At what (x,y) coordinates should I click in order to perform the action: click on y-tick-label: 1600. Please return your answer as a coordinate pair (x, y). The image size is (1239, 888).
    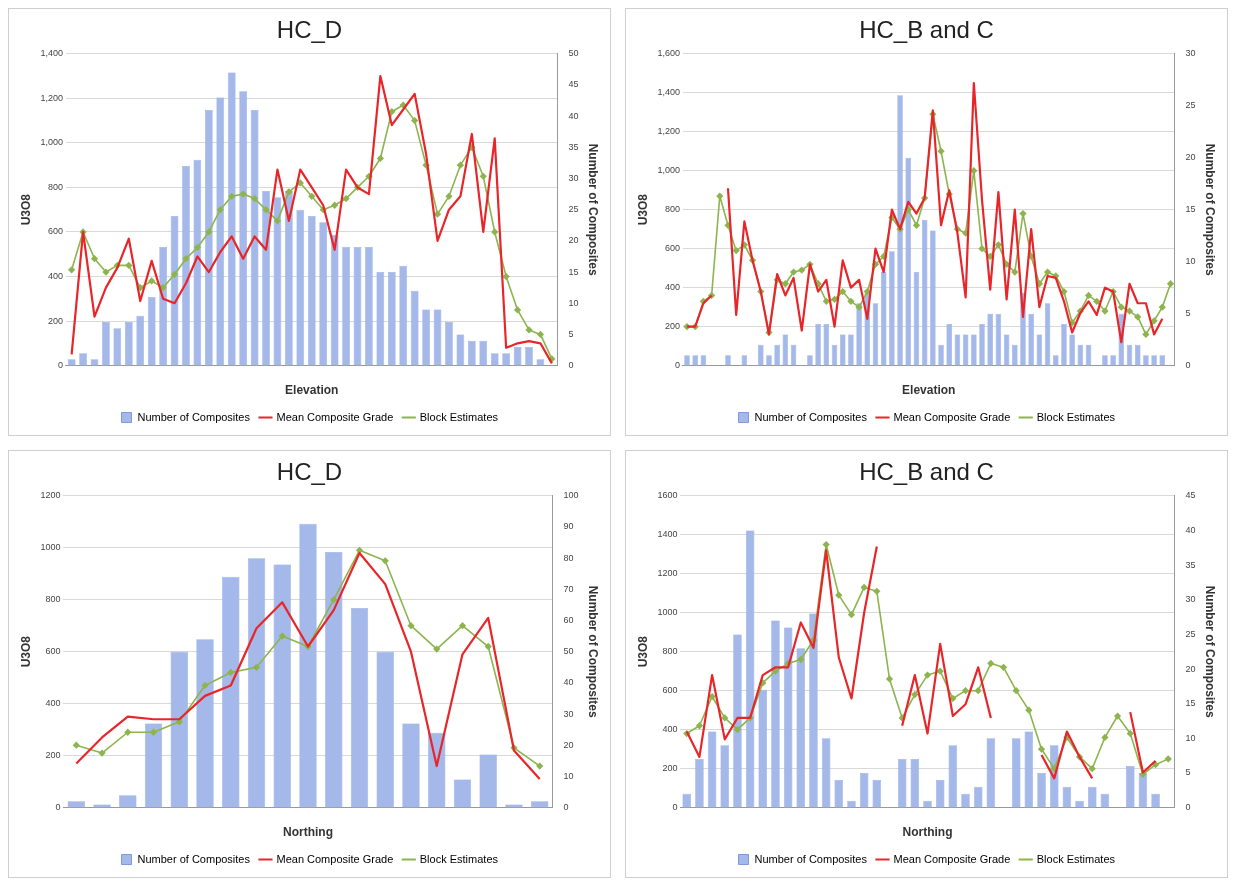
    Looking at the image, I should click on (667, 495).